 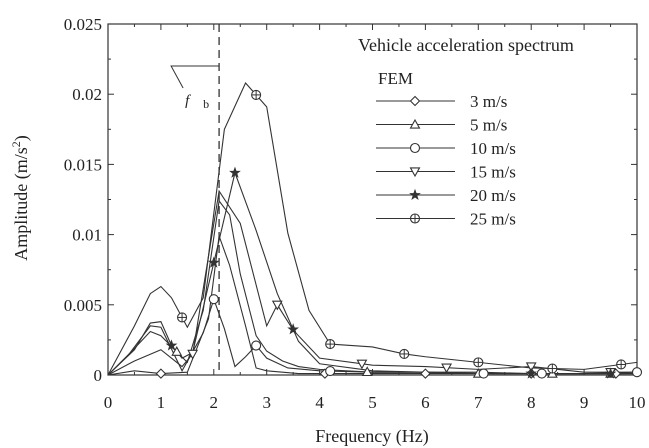 I want to click on y-axis-title-close: ), so click(x=21, y=138).